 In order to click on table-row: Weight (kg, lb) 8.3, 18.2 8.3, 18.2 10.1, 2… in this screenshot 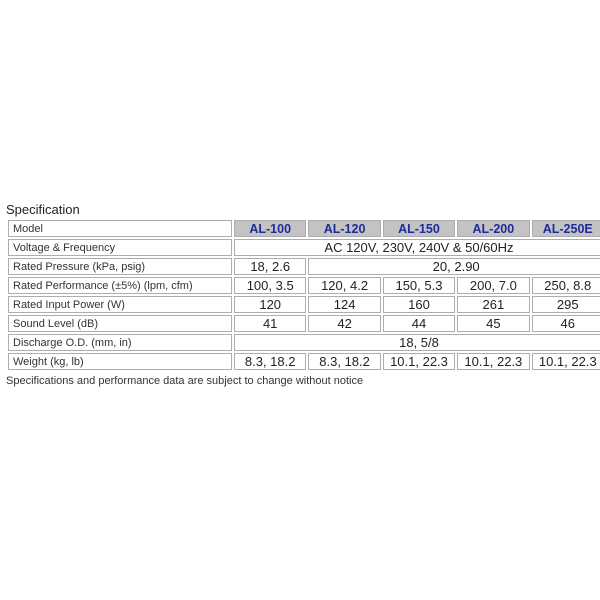, I will do `click(304, 361)`.